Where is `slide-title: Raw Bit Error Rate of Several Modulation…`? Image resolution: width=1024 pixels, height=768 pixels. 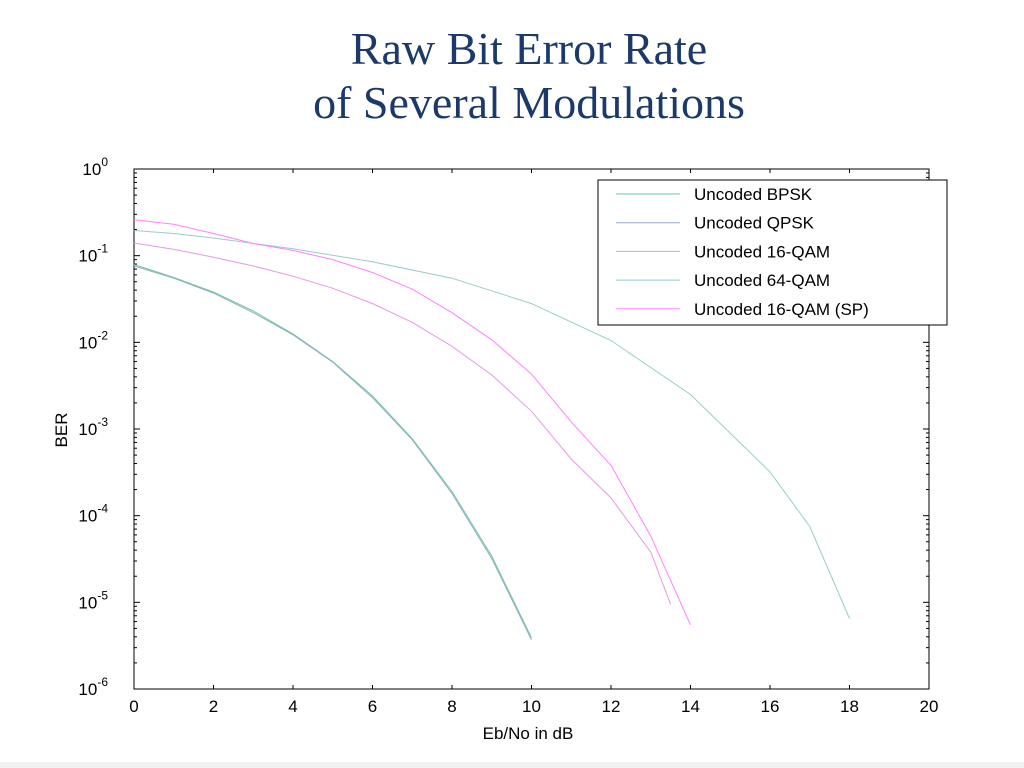 slide-title: Raw Bit Error Rate of Several Modulation… is located at coordinates (512, 76).